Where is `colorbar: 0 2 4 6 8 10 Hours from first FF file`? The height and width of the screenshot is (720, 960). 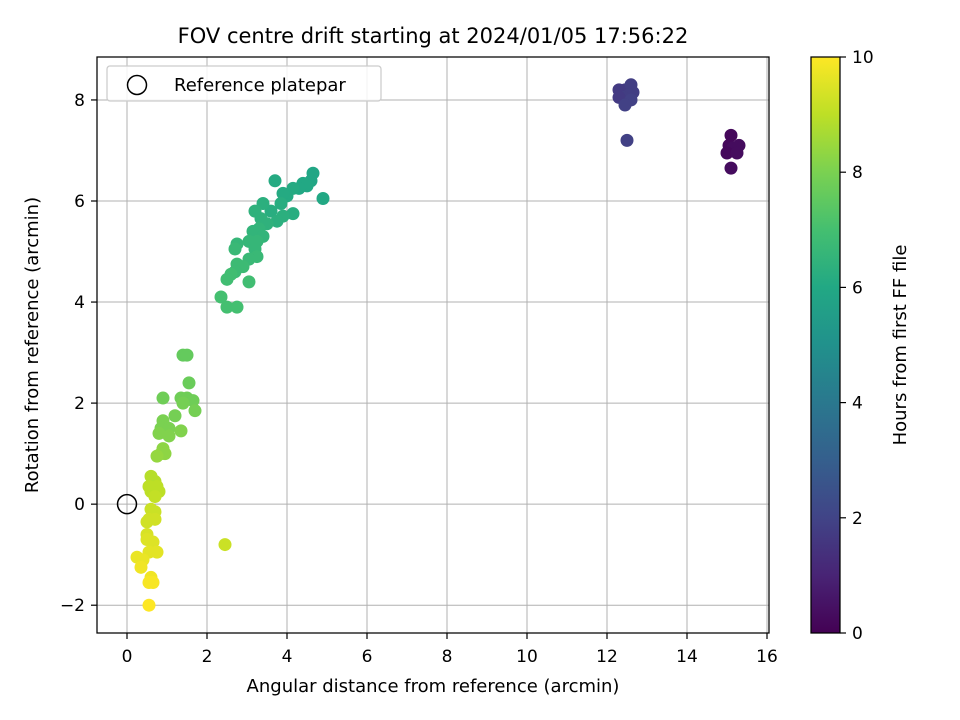
colorbar: 0 2 4 6 8 10 Hours from first FF file is located at coordinates (860, 346).